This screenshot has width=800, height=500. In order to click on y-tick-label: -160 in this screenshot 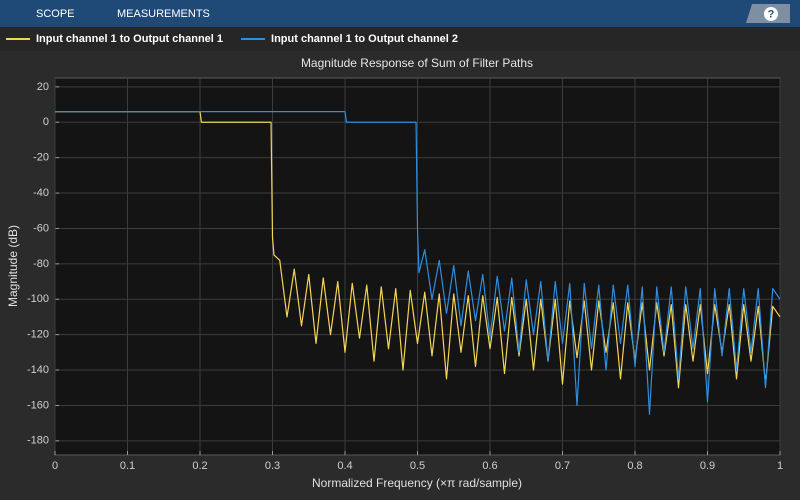, I will do `click(38, 405)`.